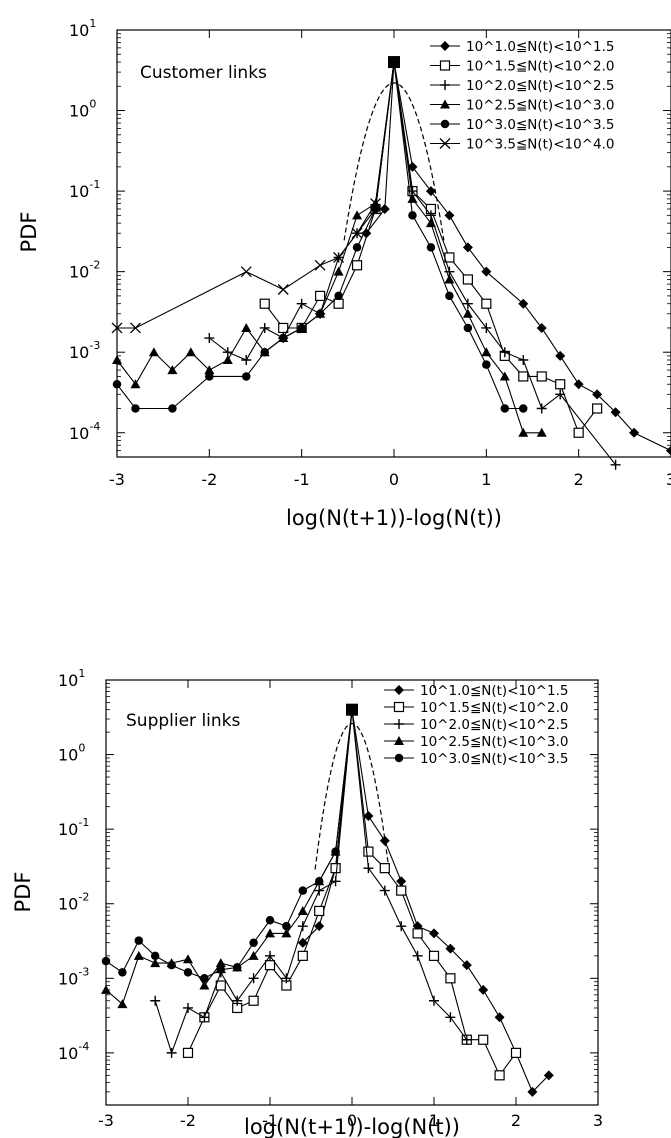 The height and width of the screenshot is (1138, 671). I want to click on legend-label: 10^3.5≦N(t)<10^4.0, so click(540, 145).